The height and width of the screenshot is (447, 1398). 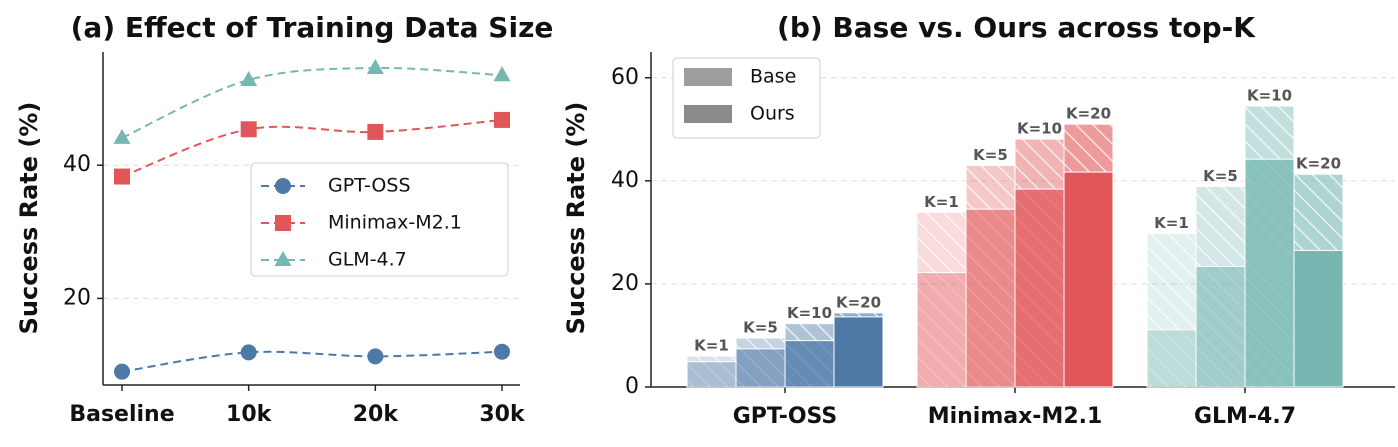 I want to click on x-tick-label: Baseline, so click(x=121, y=414).